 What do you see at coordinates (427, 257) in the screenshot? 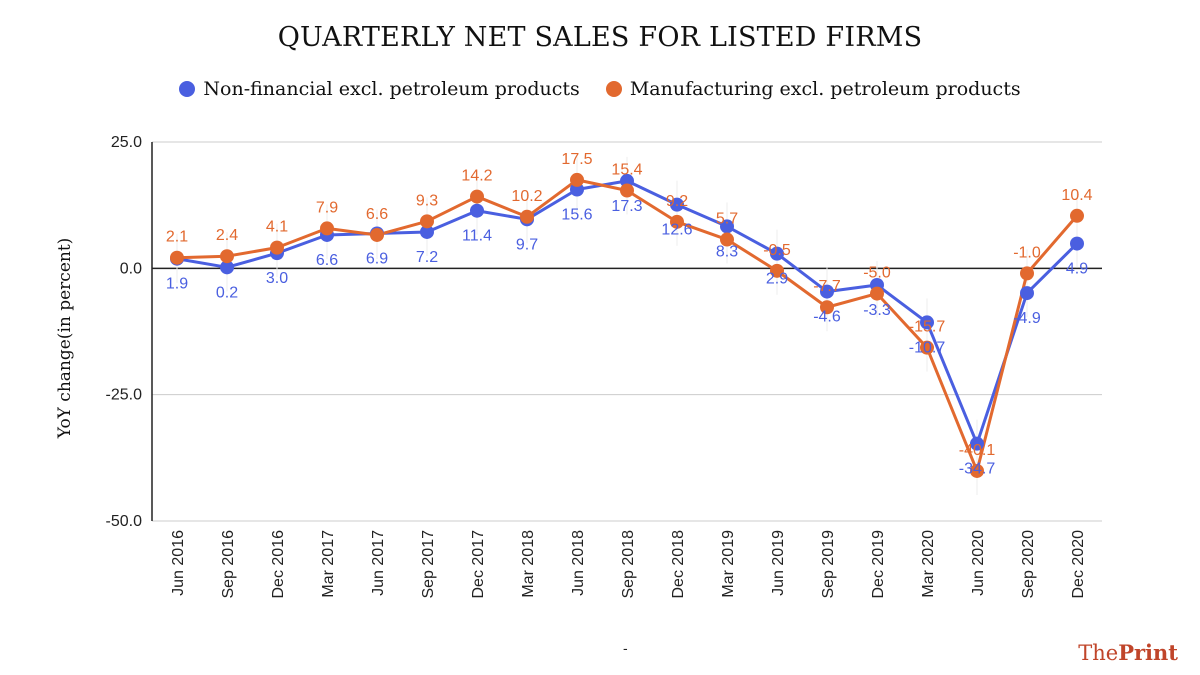
I see `data-label-0: 7.2` at bounding box center [427, 257].